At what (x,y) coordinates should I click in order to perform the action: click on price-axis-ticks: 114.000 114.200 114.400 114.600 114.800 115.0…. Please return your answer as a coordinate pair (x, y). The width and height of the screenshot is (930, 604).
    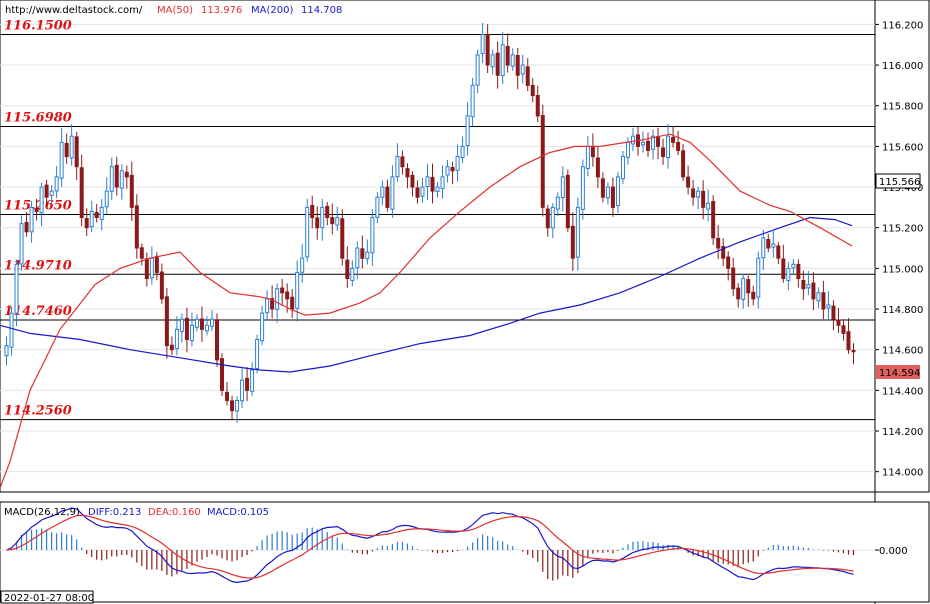
    Looking at the image, I should click on (899, 249).